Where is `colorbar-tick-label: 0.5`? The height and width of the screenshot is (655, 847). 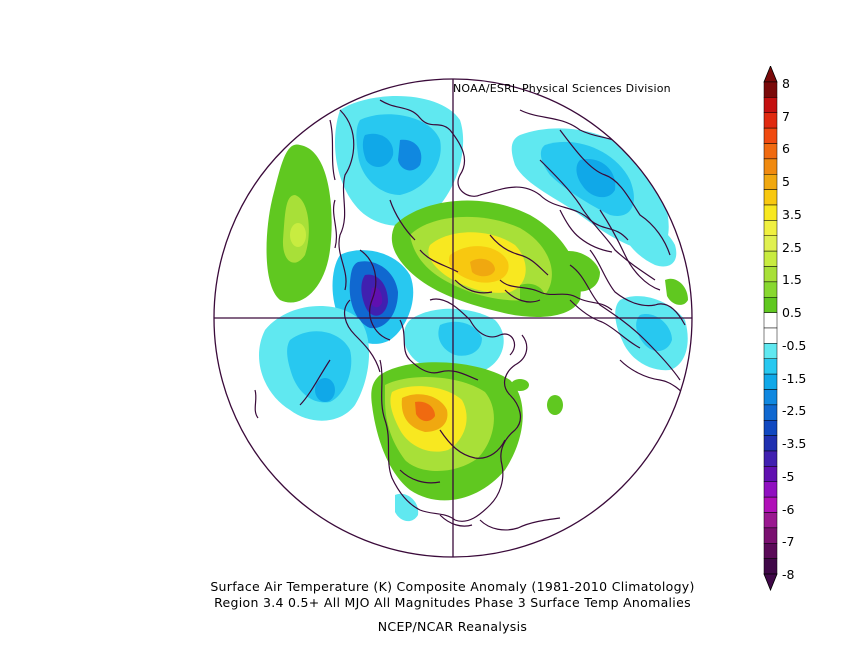 colorbar-tick-label: 0.5 is located at coordinates (792, 313).